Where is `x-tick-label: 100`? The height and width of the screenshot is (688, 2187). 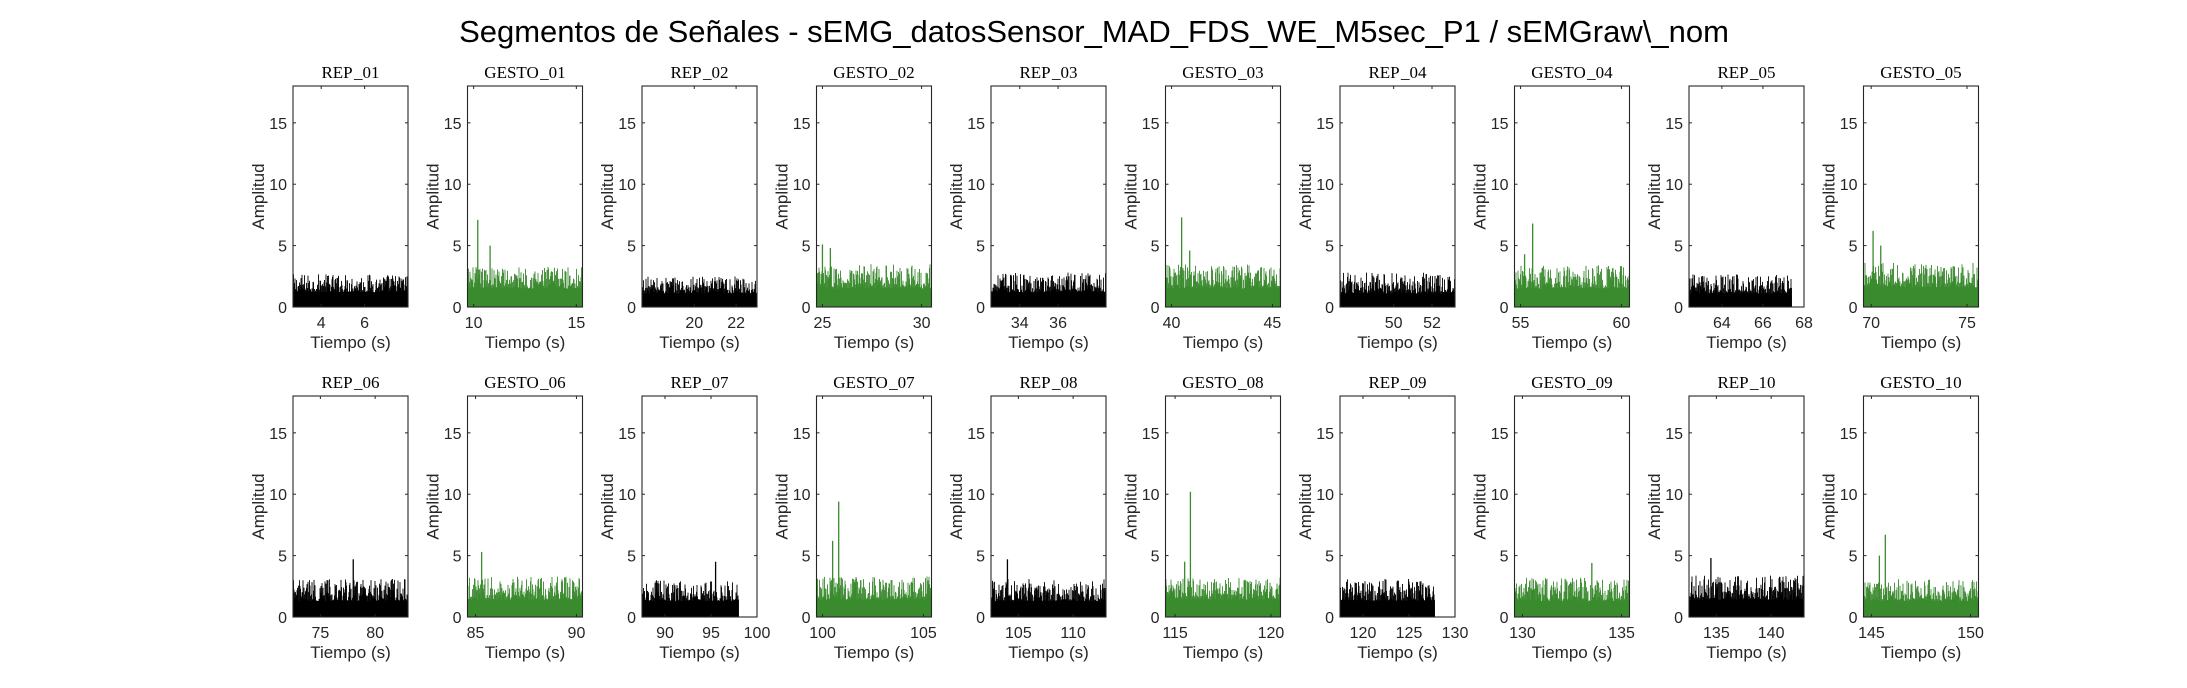
x-tick-label: 100 is located at coordinates (822, 633).